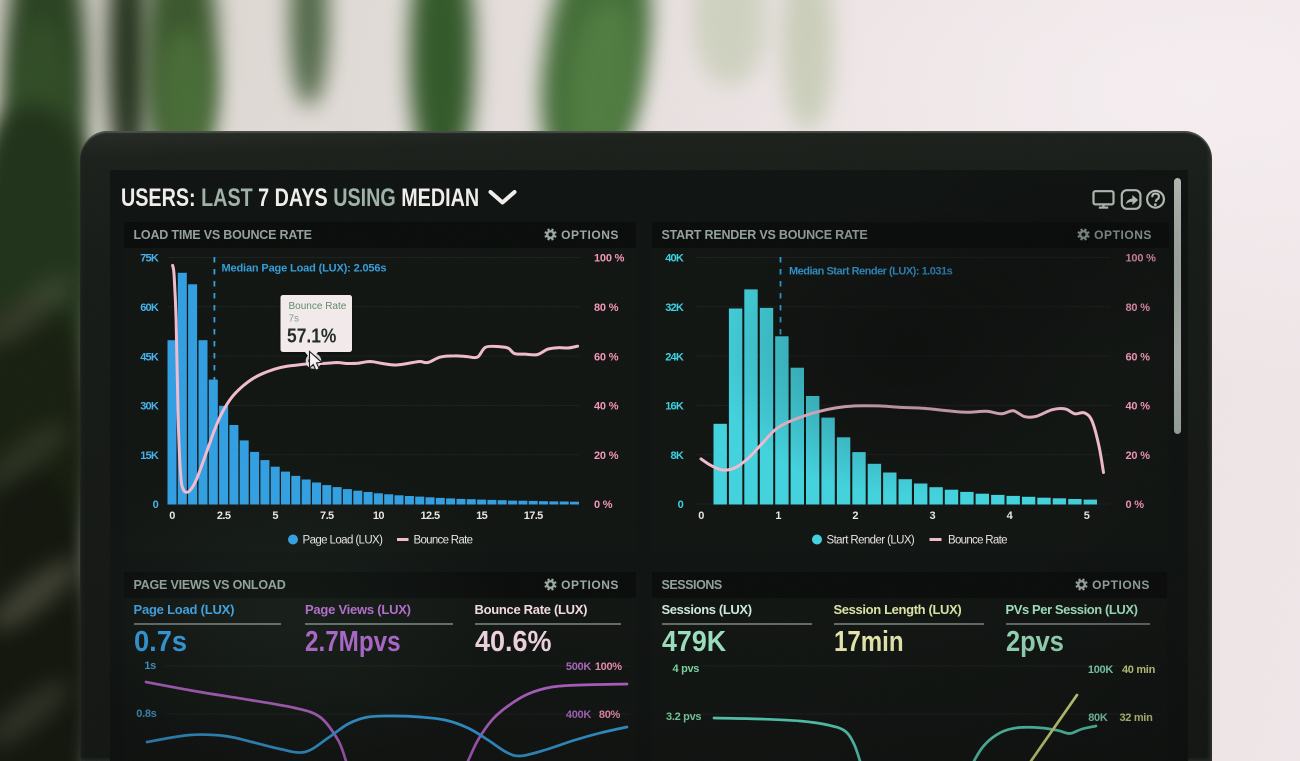  I want to click on svg-text: 45K, so click(149, 357).